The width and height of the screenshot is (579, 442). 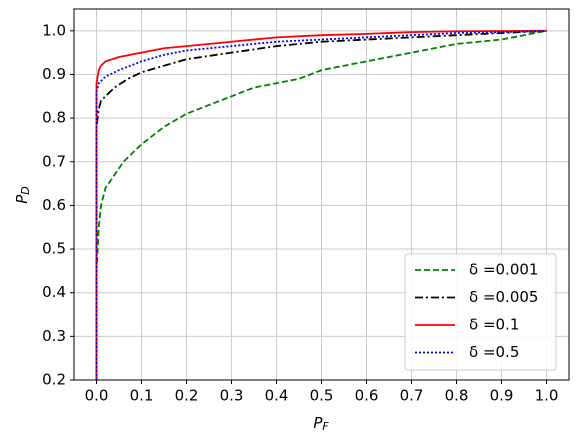 What do you see at coordinates (54, 292) in the screenshot?
I see `y-tick-label: 0.4` at bounding box center [54, 292].